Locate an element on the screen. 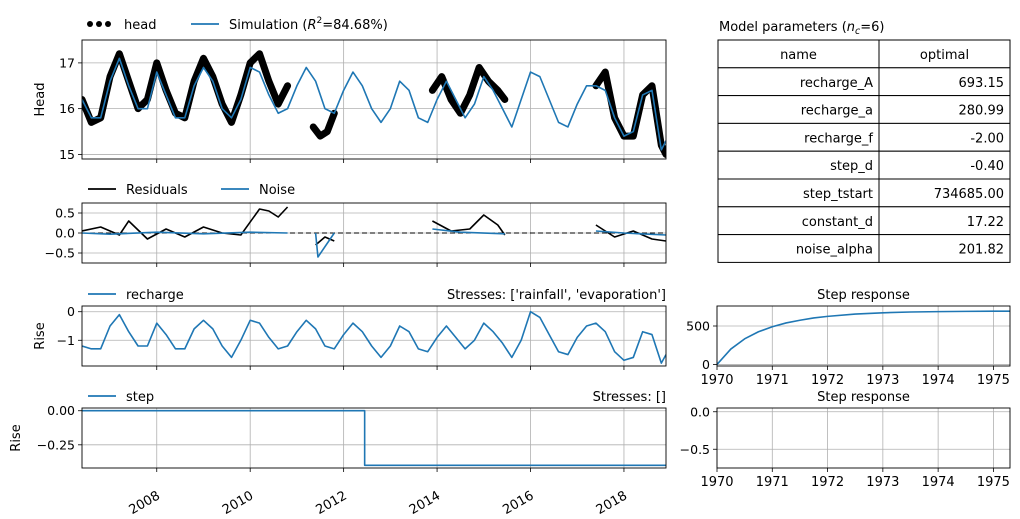  x-tick-label: 2014 is located at coordinates (425, 503).